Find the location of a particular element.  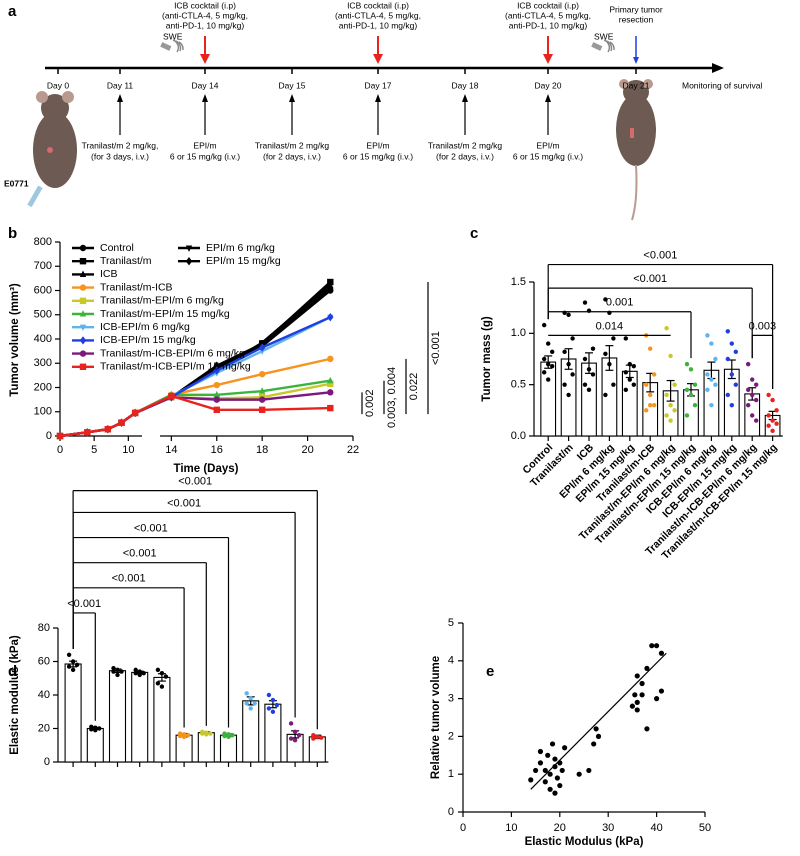

y-axis-label: Elastic modulus (kPa) is located at coordinates (15, 695).